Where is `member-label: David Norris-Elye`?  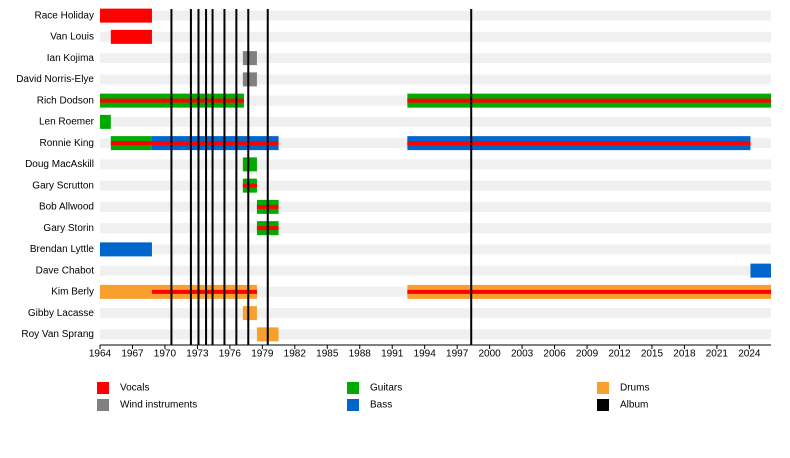 member-label: David Norris-Elye is located at coordinates (55, 79).